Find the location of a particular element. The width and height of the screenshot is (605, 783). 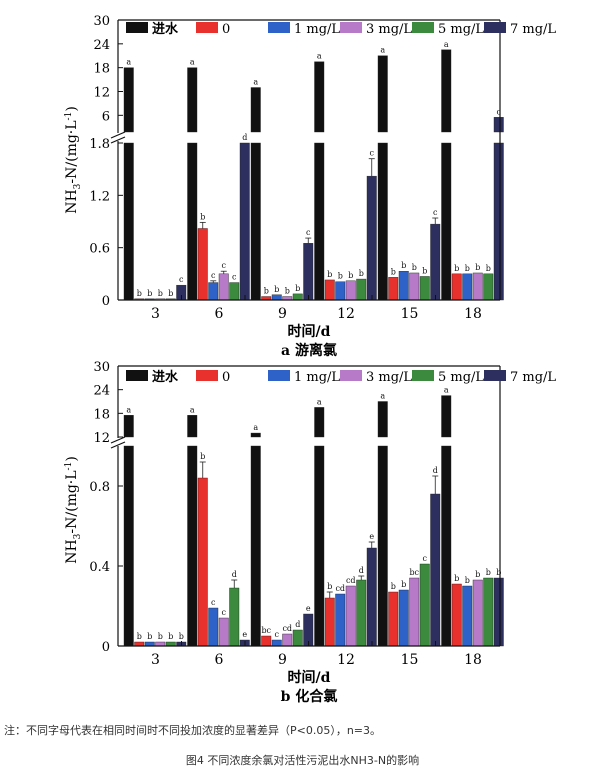

significance-letter-1-3-0: b is located at coordinates (160, 636).